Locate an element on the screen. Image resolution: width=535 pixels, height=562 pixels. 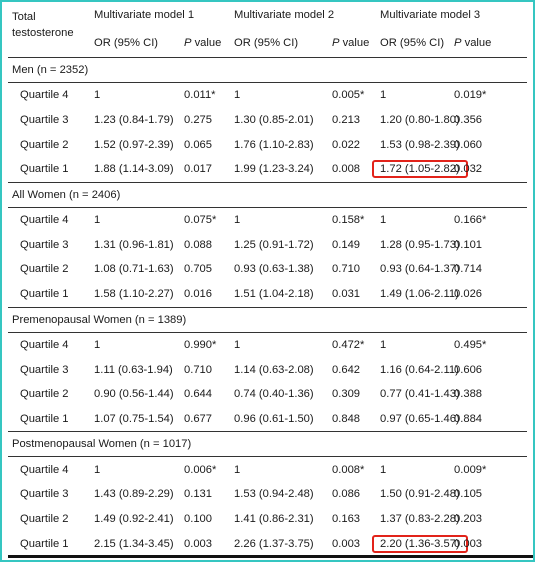
m2-p-cell: 0.163 is located at coordinates (346, 518).